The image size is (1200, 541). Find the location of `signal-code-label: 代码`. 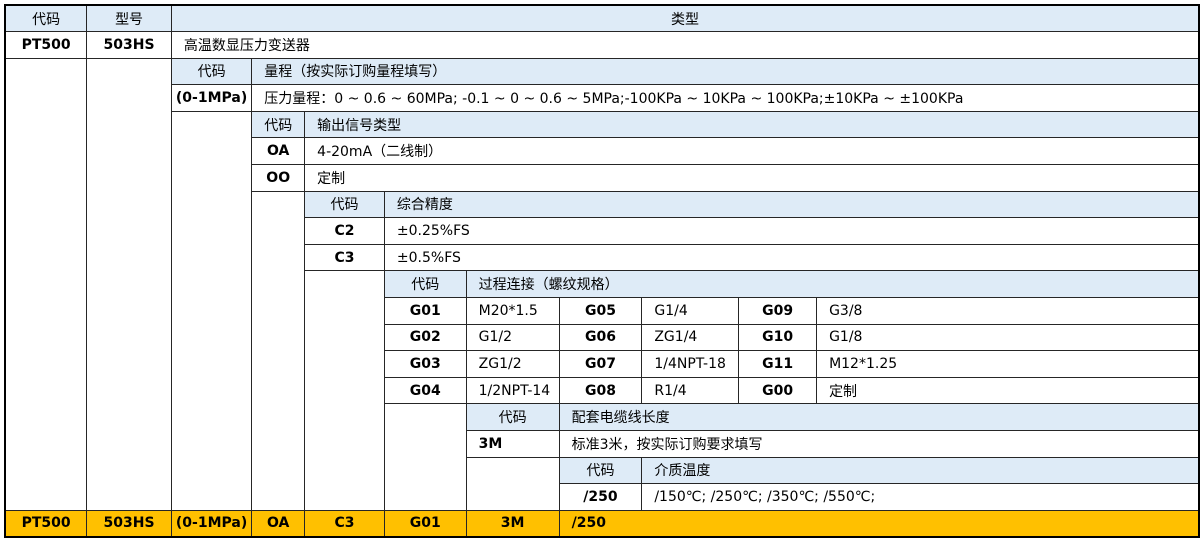

signal-code-label: 代码 is located at coordinates (278, 124).